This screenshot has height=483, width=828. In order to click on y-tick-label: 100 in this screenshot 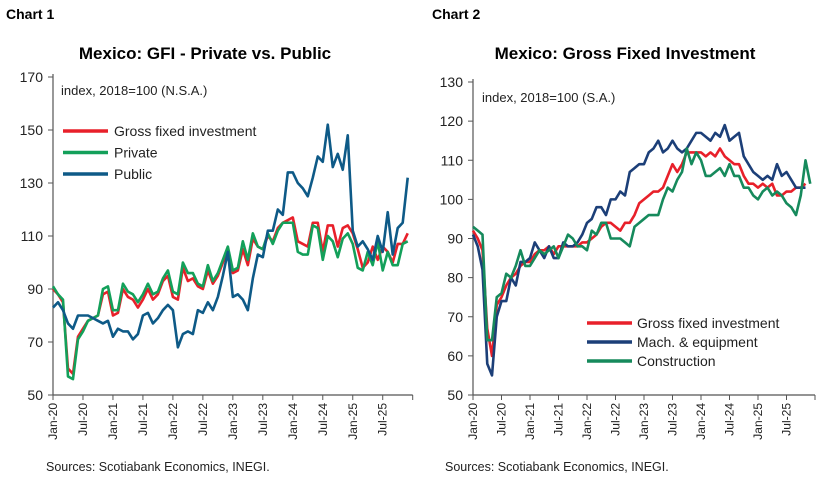, I will do `click(452, 199)`.